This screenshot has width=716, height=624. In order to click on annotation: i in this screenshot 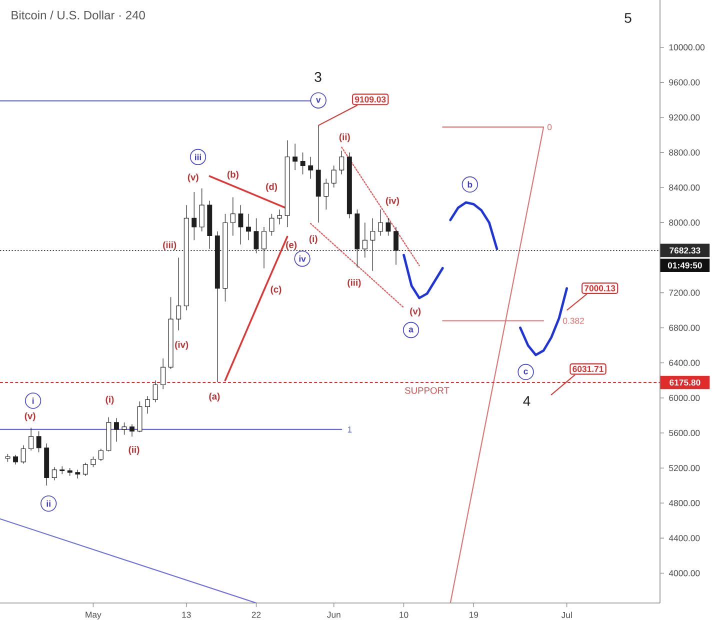, I will do `click(33, 401)`.